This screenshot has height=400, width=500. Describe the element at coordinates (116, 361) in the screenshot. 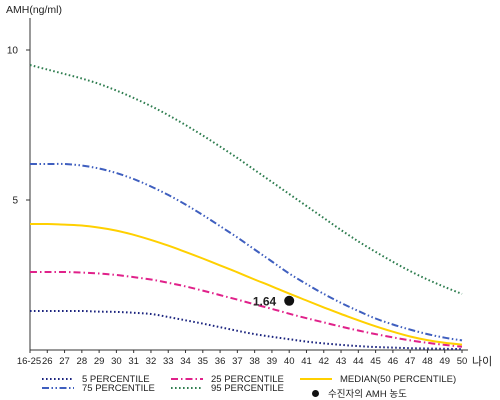

I see `x-tick-label: 30` at that location.